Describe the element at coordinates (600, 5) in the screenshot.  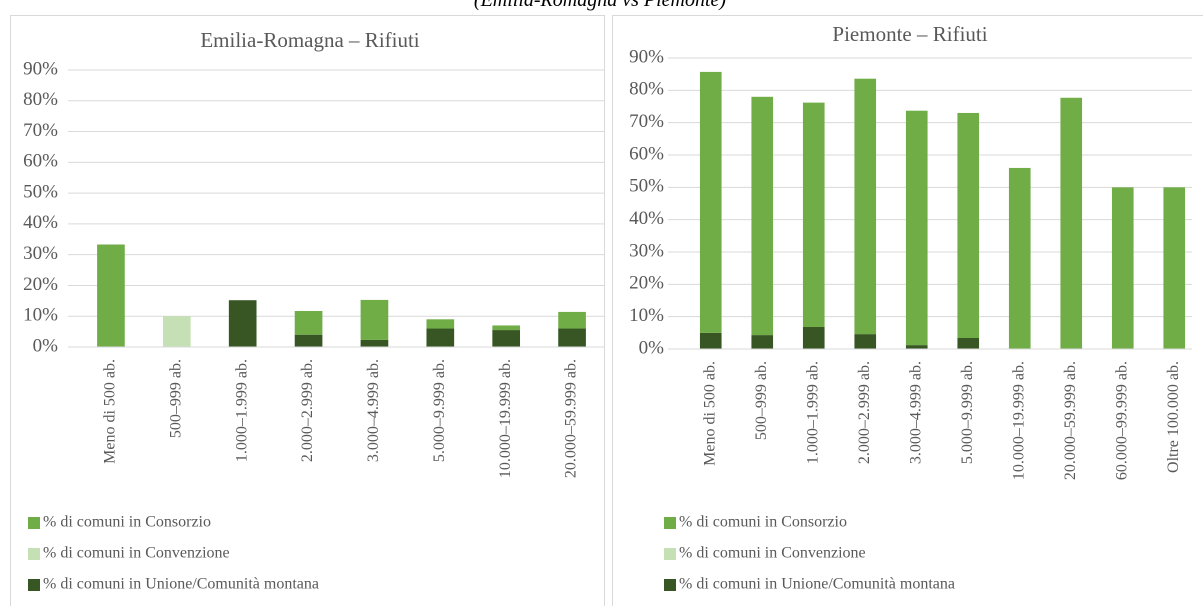
I see `page-title: (Emilia-Romagna vs Piemonte)` at that location.